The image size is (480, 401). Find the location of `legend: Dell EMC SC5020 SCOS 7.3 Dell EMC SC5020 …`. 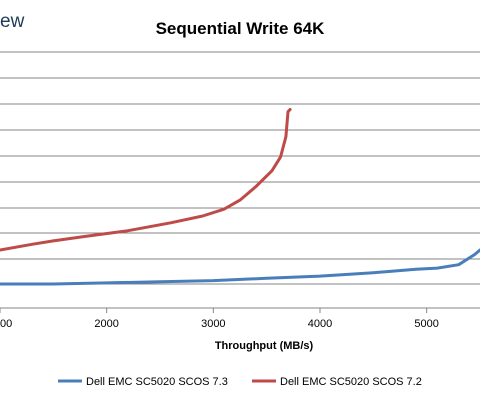

legend: Dell EMC SC5020 SCOS 7.3 Dell EMC SC5020 … is located at coordinates (240, 382).